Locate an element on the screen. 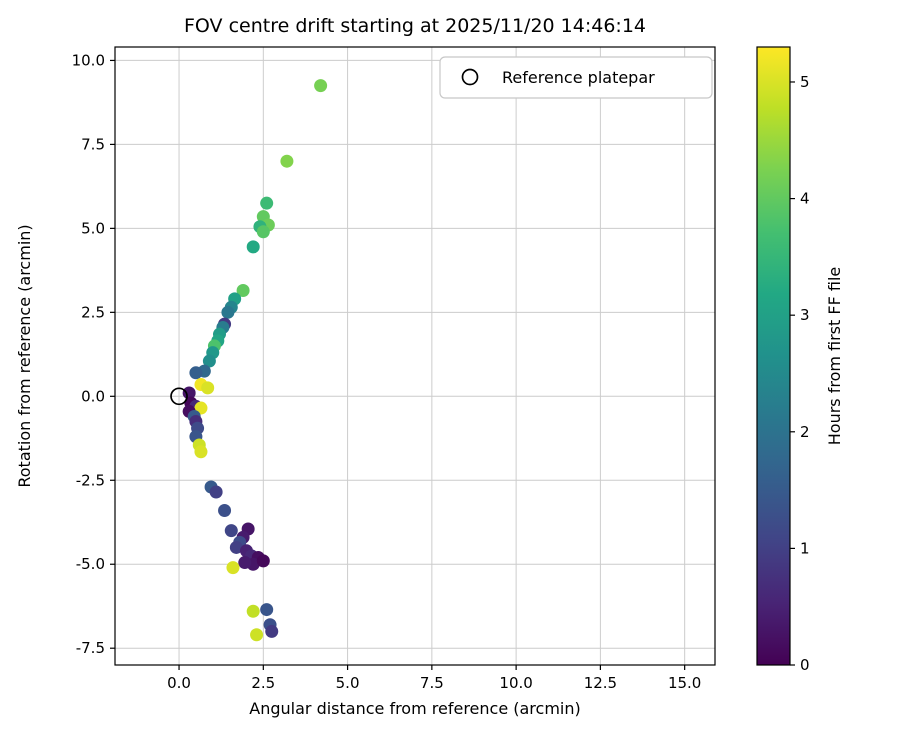  x-tick-label: 10.0 is located at coordinates (515, 683).